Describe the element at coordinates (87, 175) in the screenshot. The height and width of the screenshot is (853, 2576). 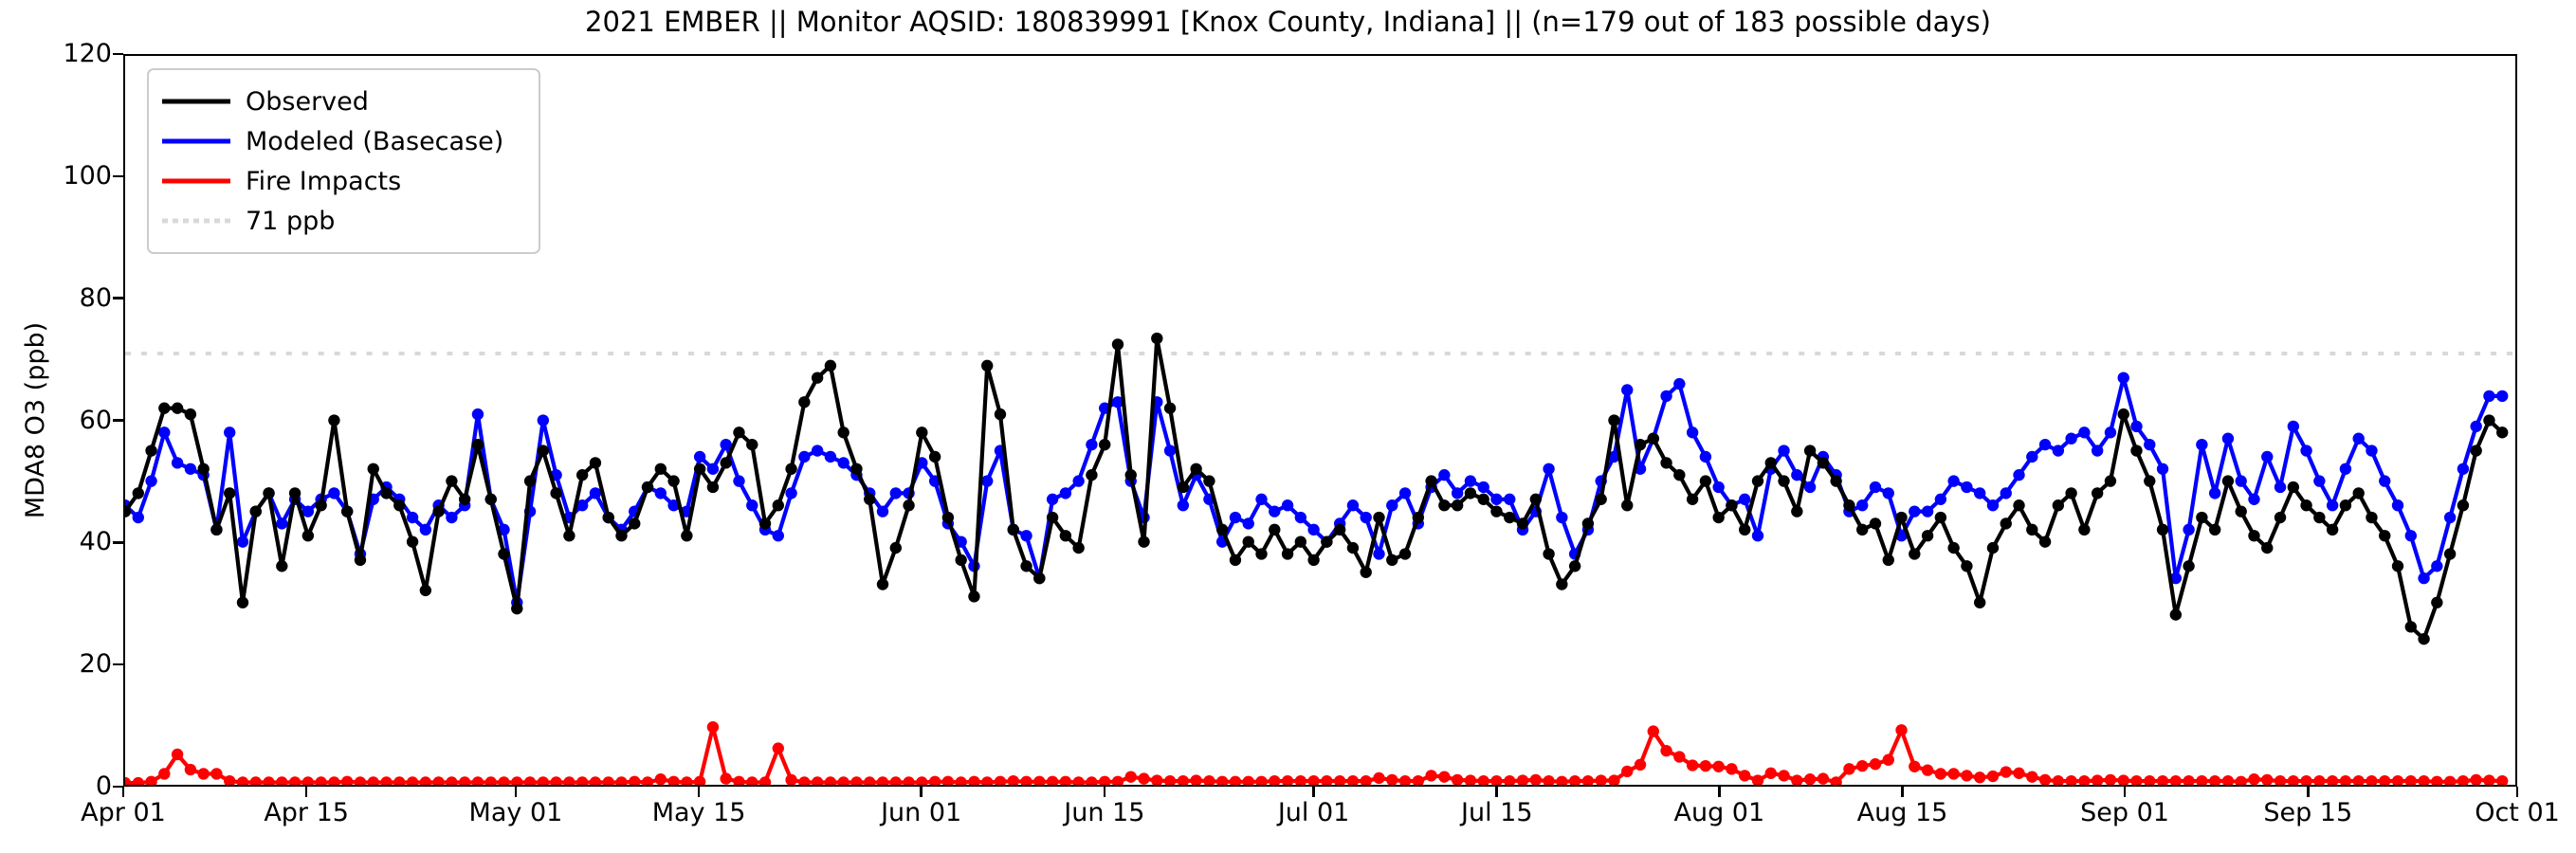
I see `y-tick-label: 100` at that location.